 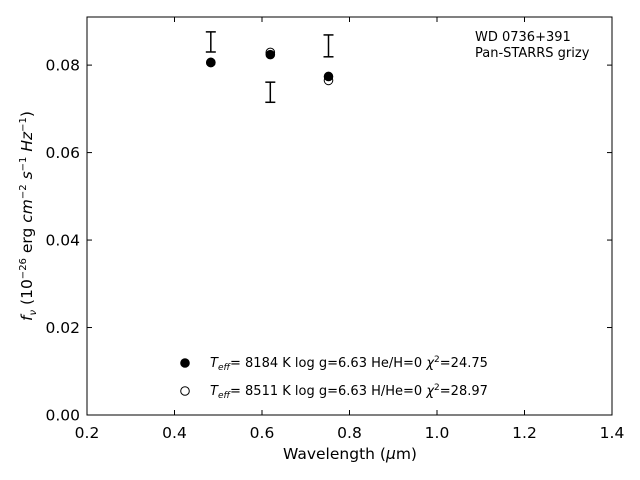 I want to click on x-axis-title: Wavelength (μm), so click(x=350, y=454).